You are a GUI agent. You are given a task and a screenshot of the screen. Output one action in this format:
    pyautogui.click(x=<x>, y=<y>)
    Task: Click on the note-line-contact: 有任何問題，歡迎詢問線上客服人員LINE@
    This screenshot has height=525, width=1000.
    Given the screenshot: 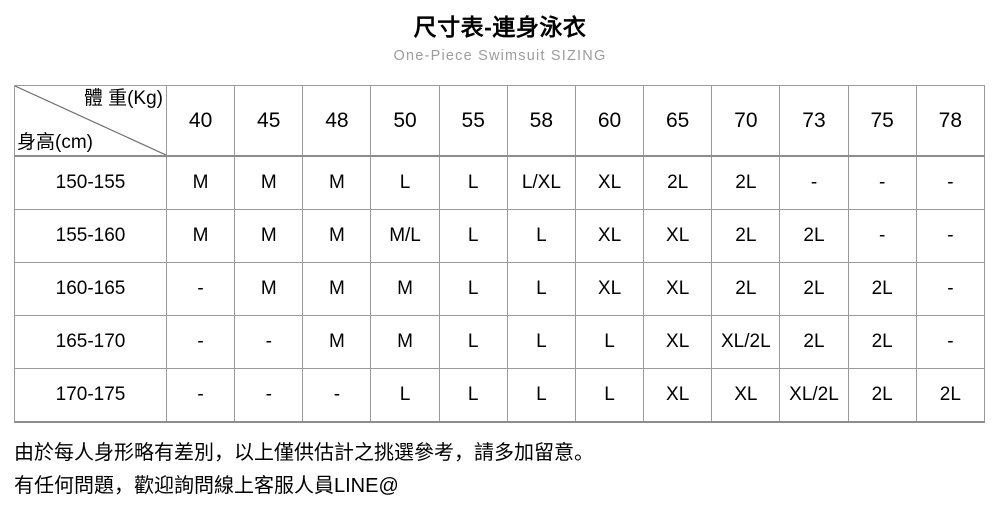 What is the action you would take?
    pyautogui.click(x=206, y=486)
    